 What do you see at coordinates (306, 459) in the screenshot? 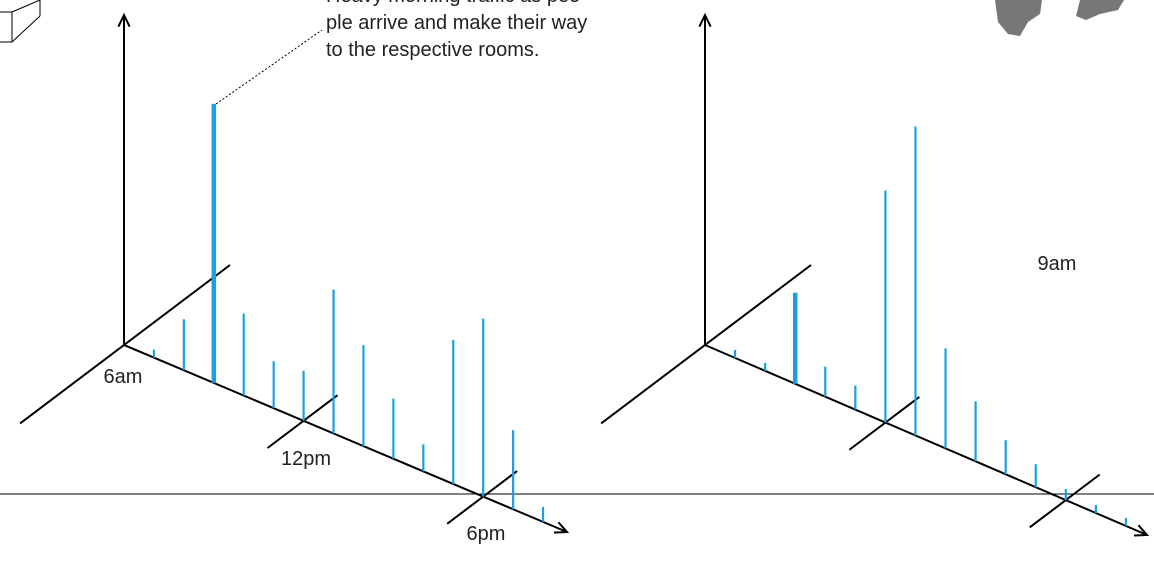
I see `x-tick-label: 12pm` at bounding box center [306, 459].